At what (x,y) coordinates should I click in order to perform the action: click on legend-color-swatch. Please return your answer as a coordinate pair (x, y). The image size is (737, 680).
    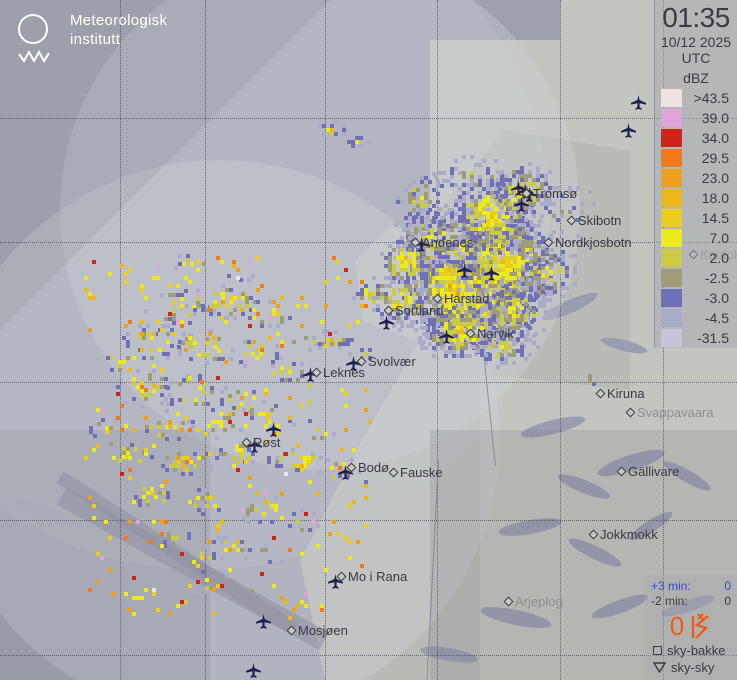
    Looking at the image, I should click on (671, 178).